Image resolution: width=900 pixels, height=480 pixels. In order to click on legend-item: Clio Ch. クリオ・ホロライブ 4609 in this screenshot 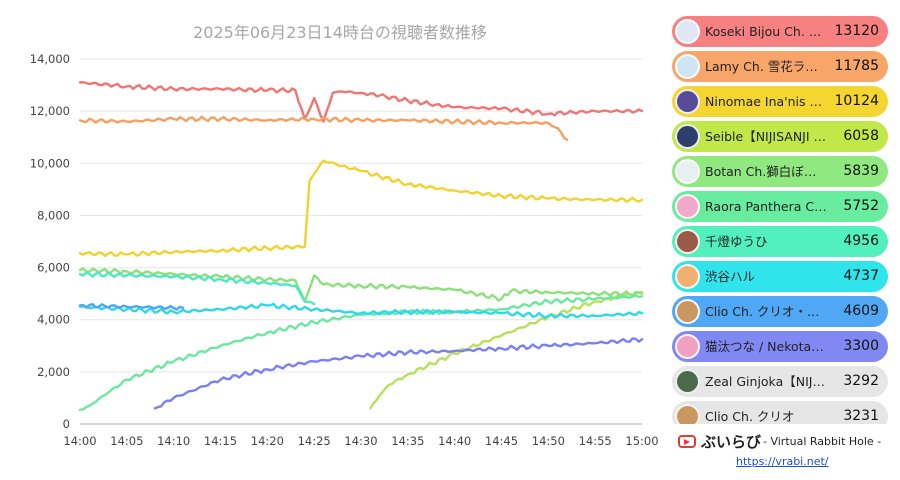, I will do `click(780, 311)`.